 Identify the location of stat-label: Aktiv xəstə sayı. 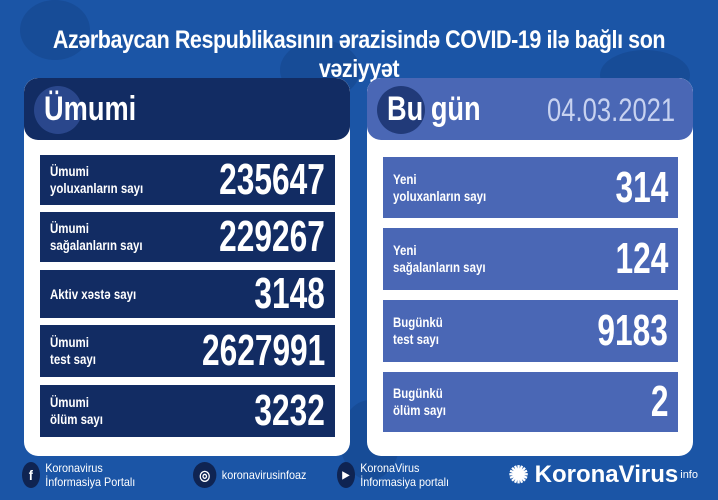
(93, 293).